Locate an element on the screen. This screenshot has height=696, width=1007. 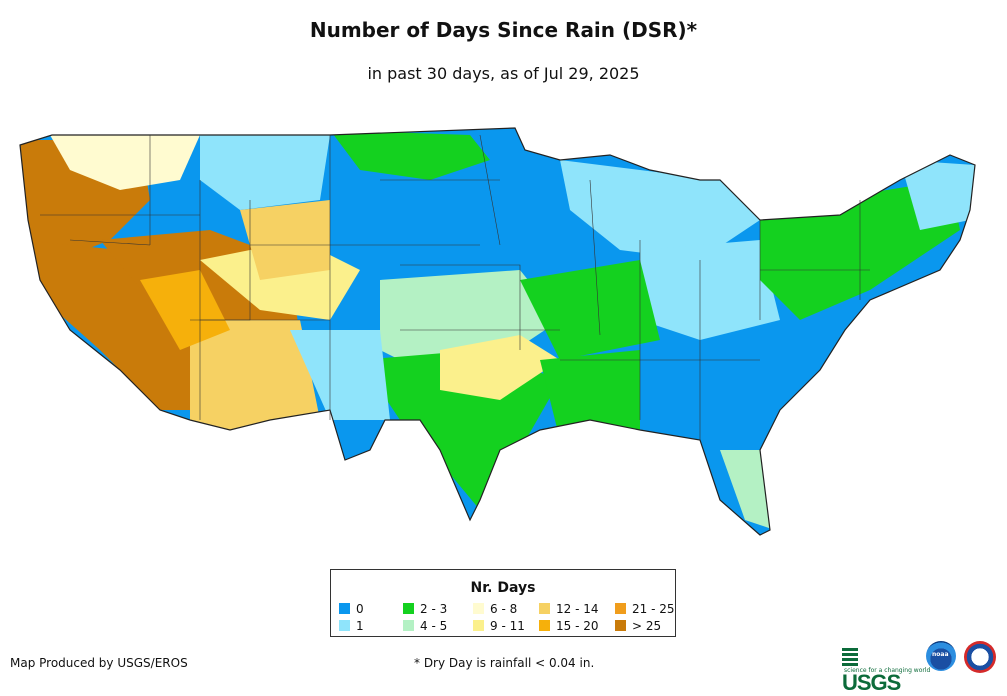
noaa-logo-text: noaa is located at coordinates (940, 654).